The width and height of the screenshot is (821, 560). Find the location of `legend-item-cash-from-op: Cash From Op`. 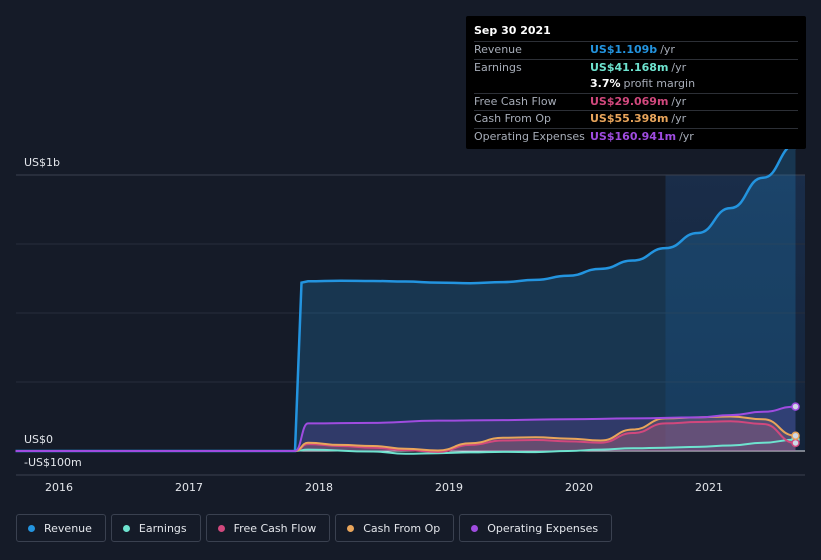

legend-item-cash-from-op: Cash From Op is located at coordinates (395, 528).